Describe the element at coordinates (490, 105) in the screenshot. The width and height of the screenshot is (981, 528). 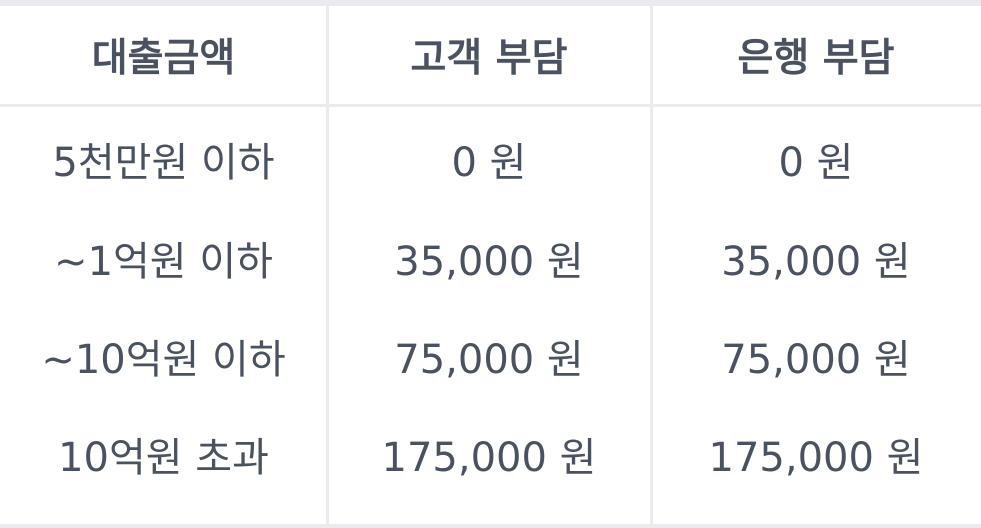
I see `header-divider` at that location.